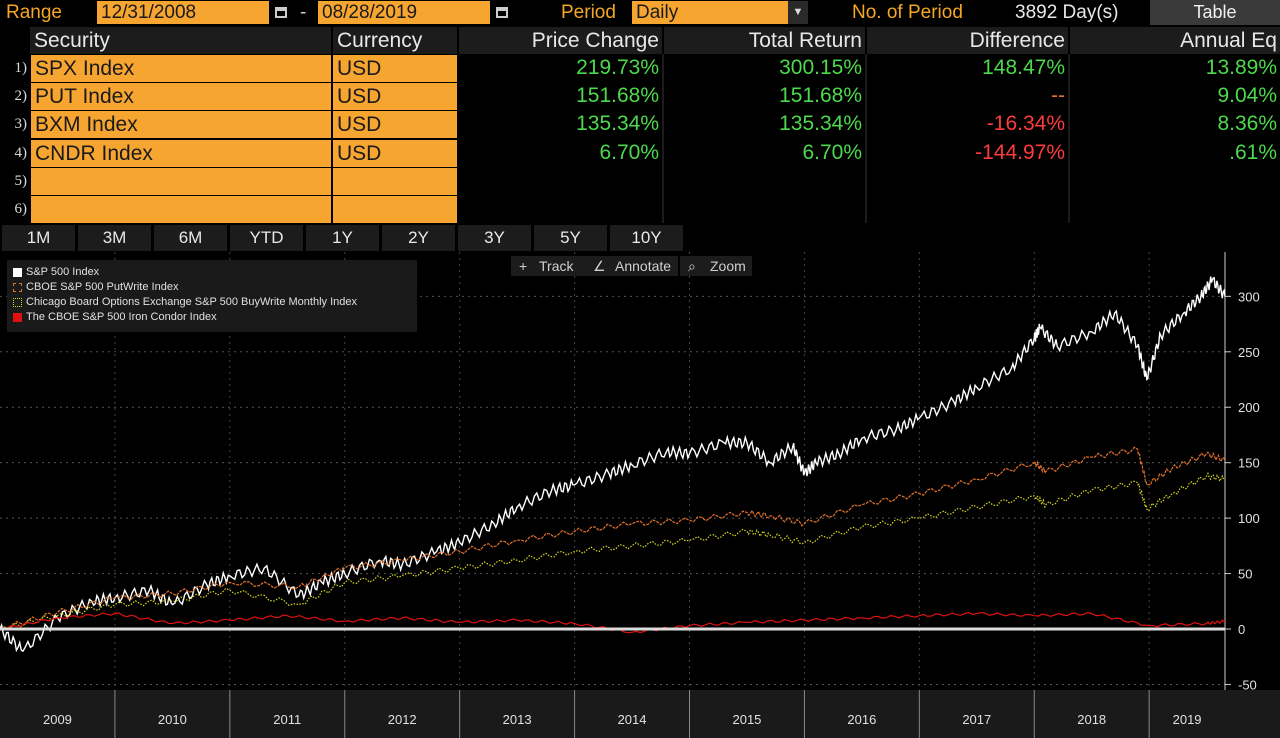  Describe the element at coordinates (1241, 629) in the screenshot. I see `y-tick-label: 0` at that location.